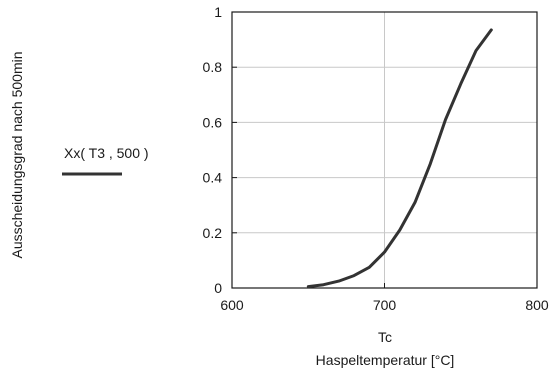  Describe the element at coordinates (213, 67) in the screenshot. I see `y-tick-label: 0.8` at that location.